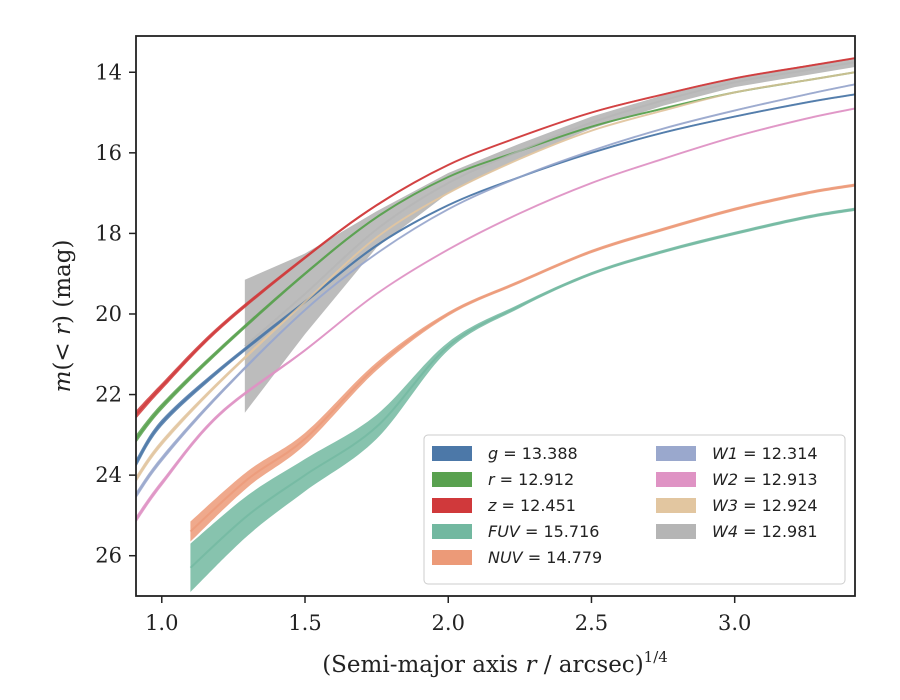 The height and width of the screenshot is (700, 900). Describe the element at coordinates (452, 453) in the screenshot. I see `legend-swatch-g` at that location.